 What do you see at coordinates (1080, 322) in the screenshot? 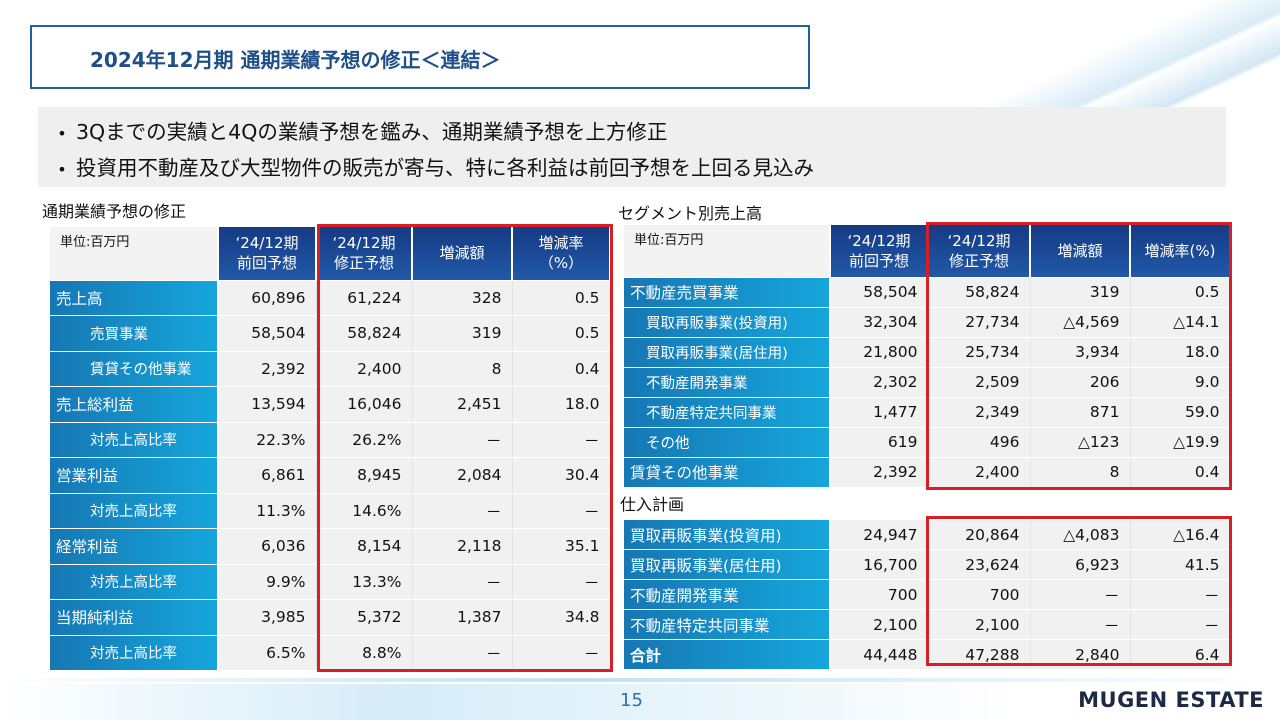
I see `table-cell: △4,569` at bounding box center [1080, 322].